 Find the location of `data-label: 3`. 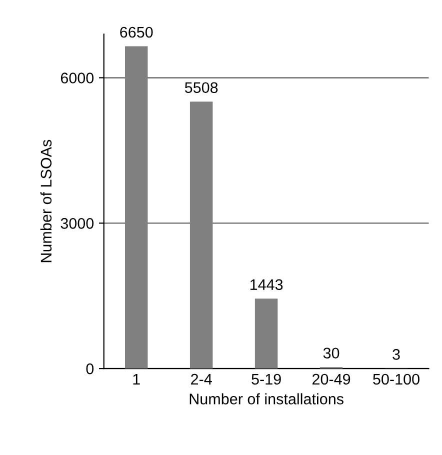

data-label: 3 is located at coordinates (396, 354).